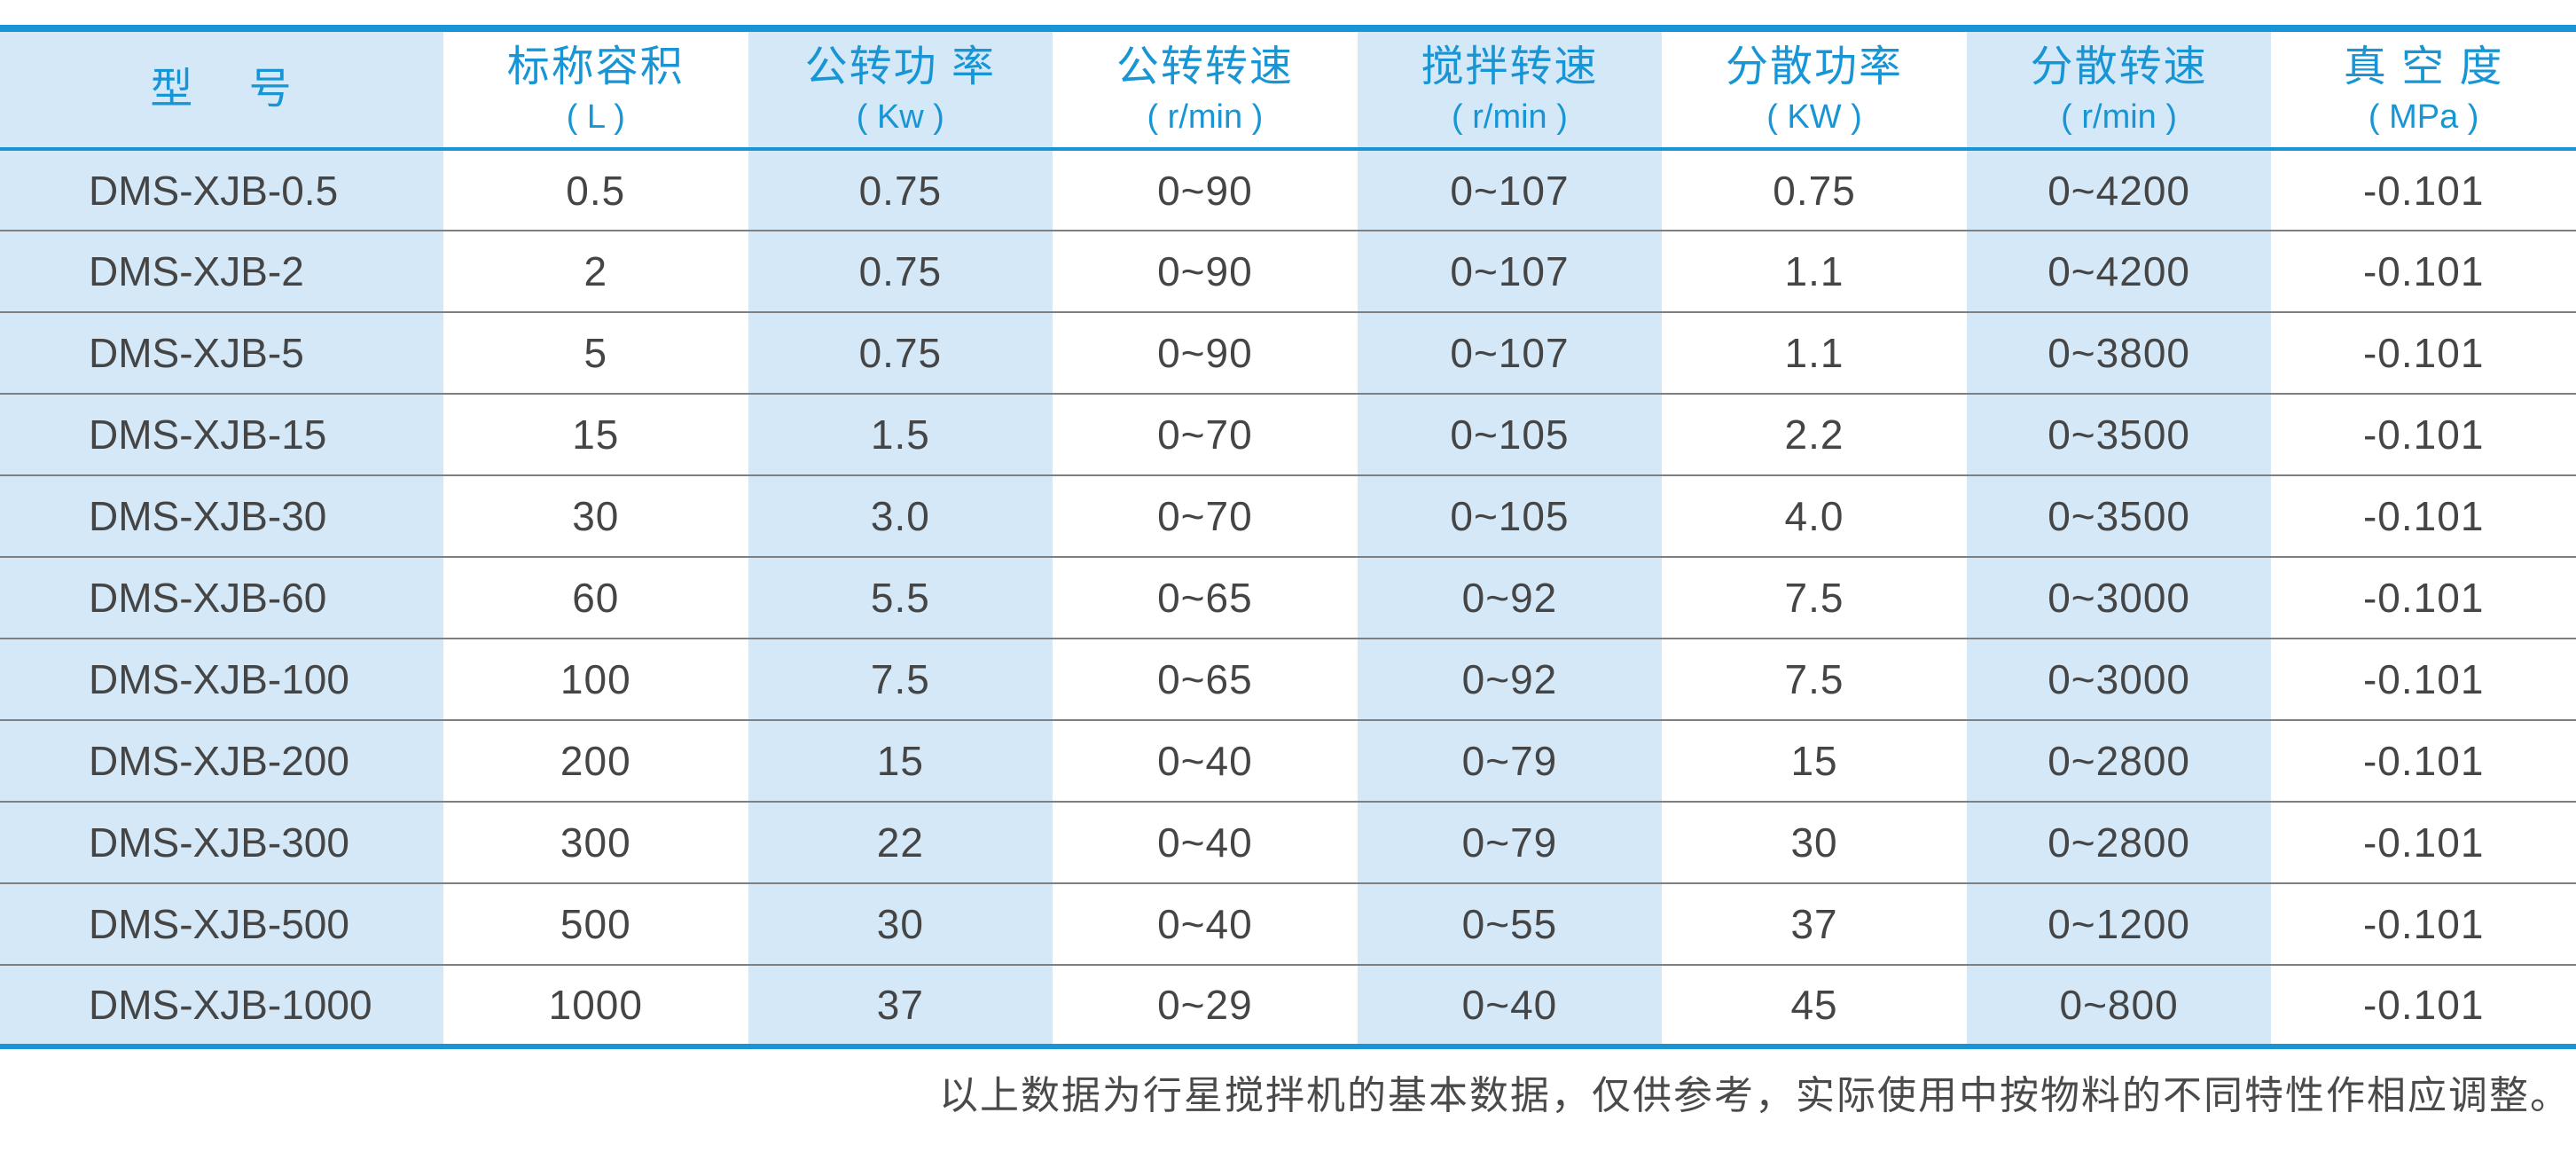  I want to click on value-cell: 22, so click(900, 843).